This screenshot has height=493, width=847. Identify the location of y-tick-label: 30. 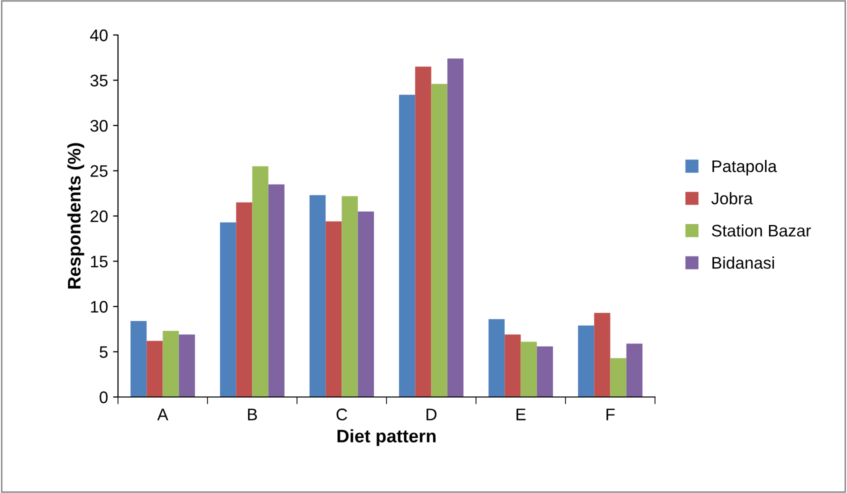
(99, 126).